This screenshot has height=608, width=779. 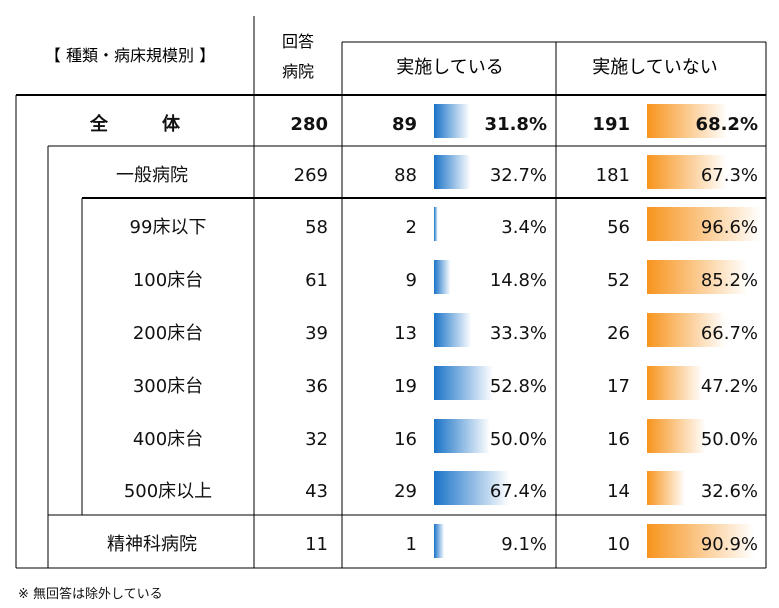 I want to click on cell-implemented-count: 1, so click(x=411, y=544).